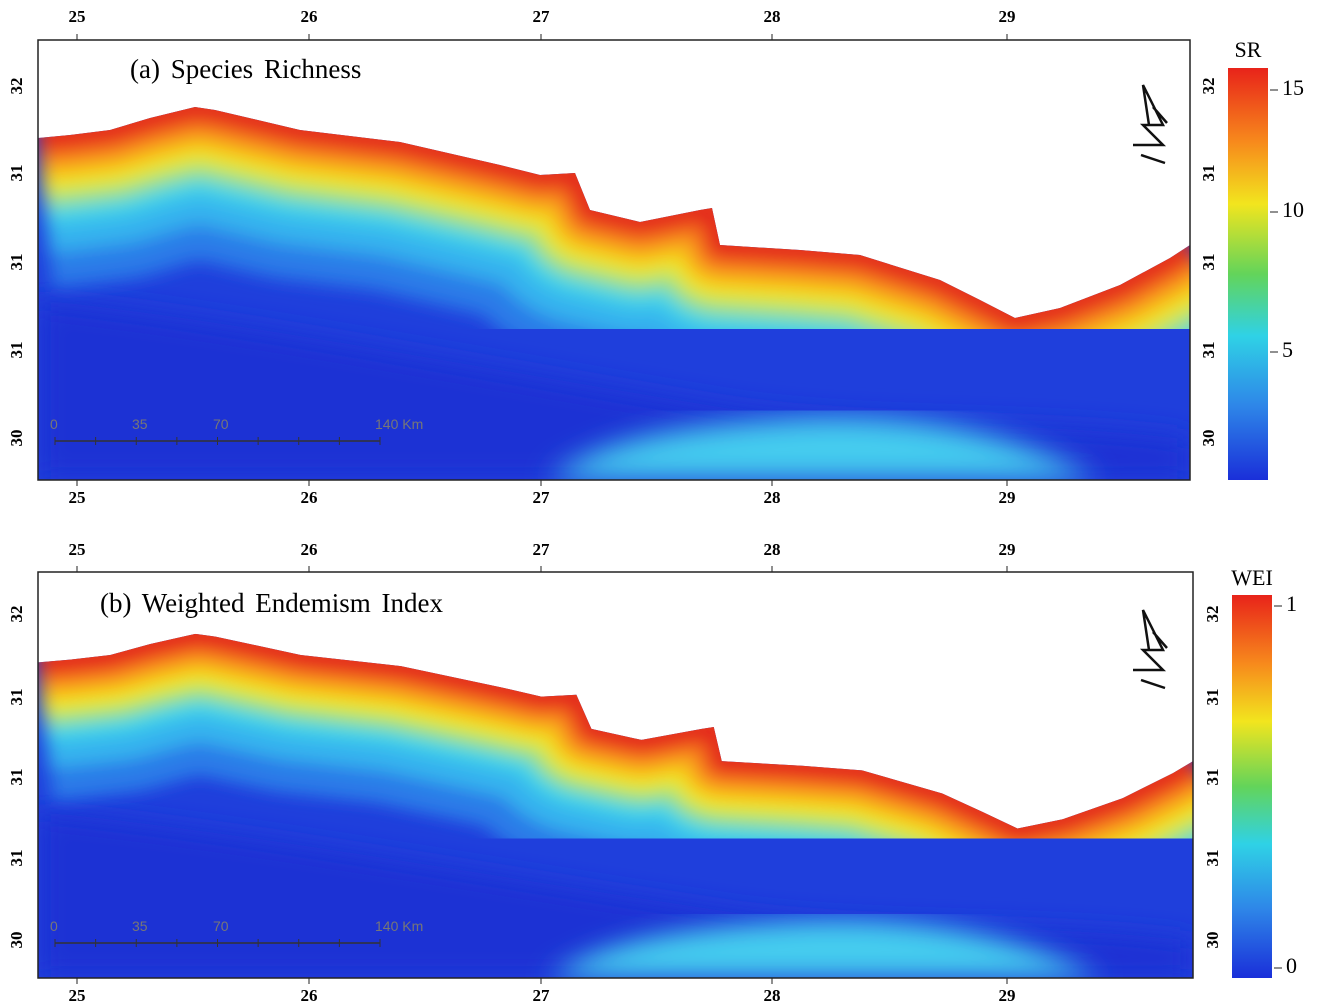 The height and width of the screenshot is (1007, 1322). What do you see at coordinates (1252, 577) in the screenshot?
I see `colorbar-label: WEI` at bounding box center [1252, 577].